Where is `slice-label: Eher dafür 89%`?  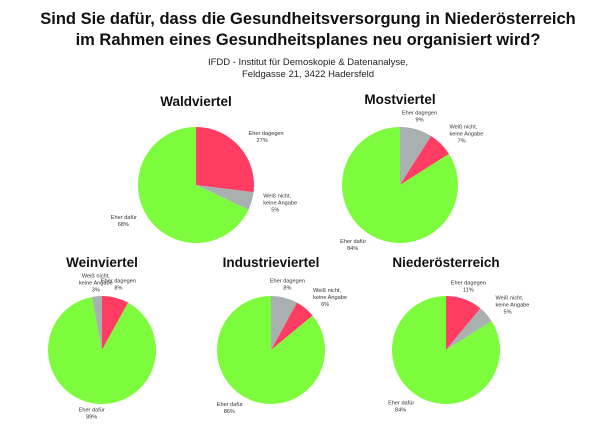 slice-label: Eher dafür 89% is located at coordinates (92, 414).